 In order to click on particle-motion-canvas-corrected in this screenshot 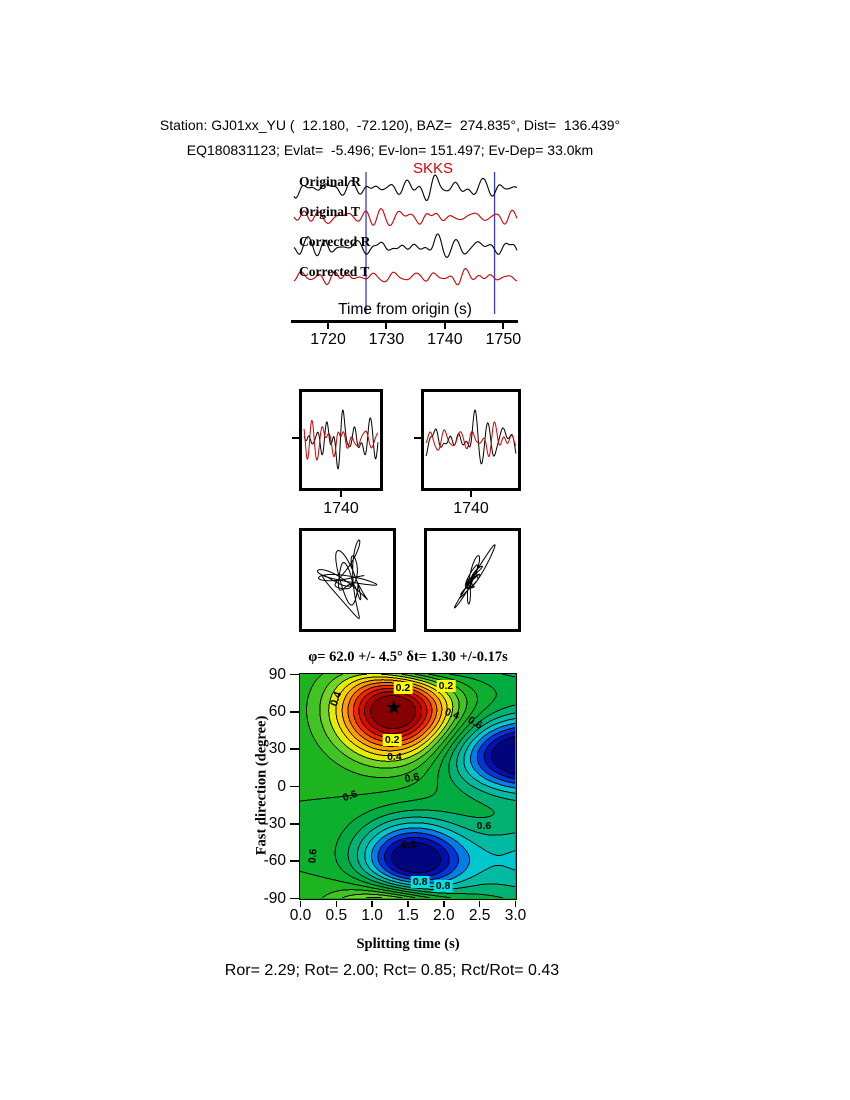, I will do `click(472, 580)`.